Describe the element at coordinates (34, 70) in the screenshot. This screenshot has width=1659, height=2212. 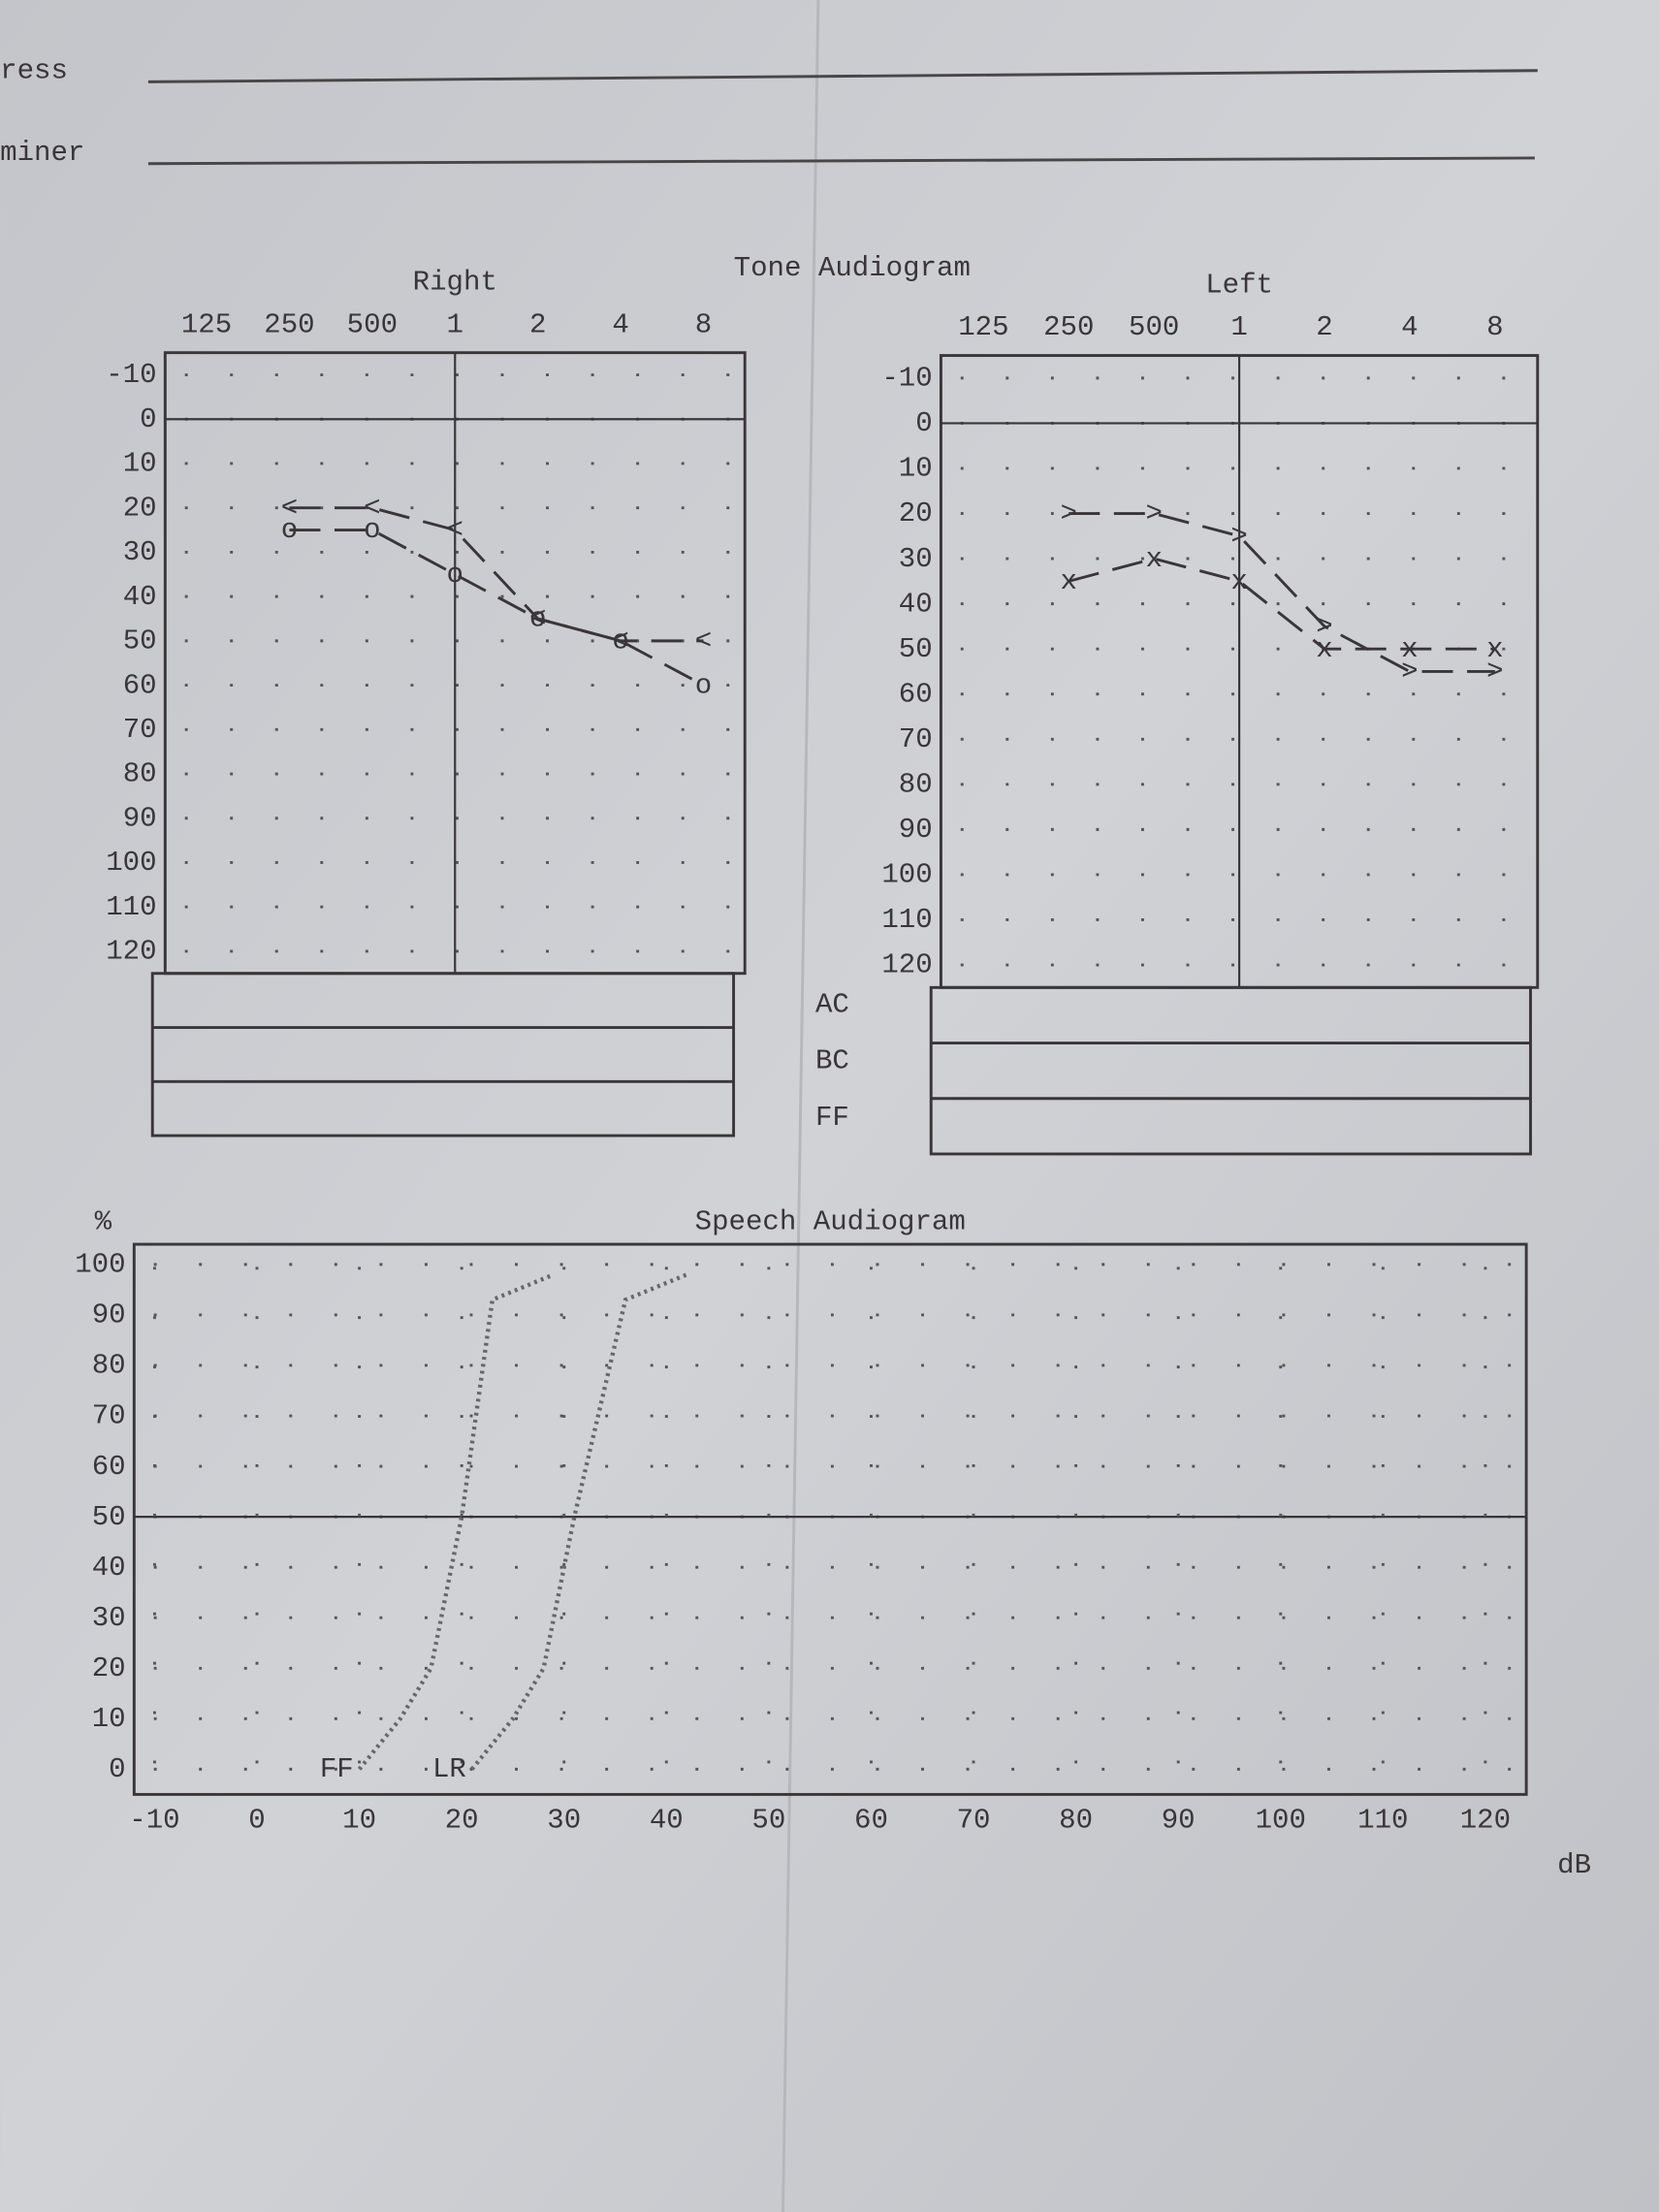
I see `form-field: ress` at that location.